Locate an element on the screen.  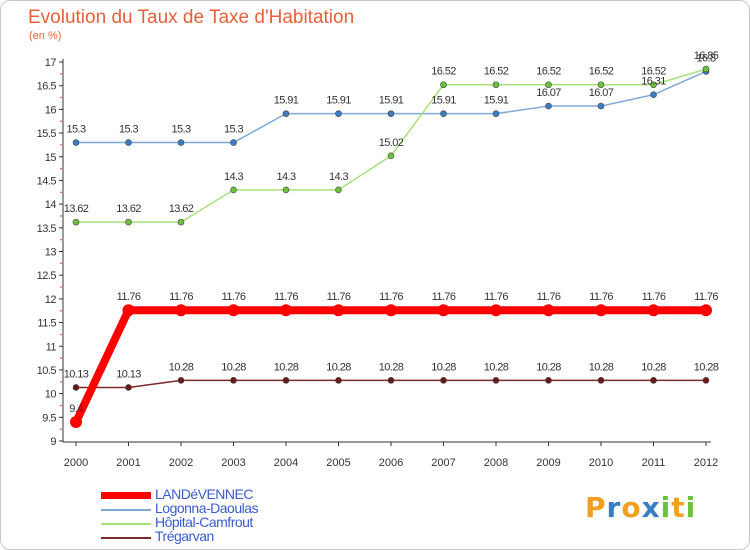
y-tick-label: 11.5 is located at coordinates (46, 324).